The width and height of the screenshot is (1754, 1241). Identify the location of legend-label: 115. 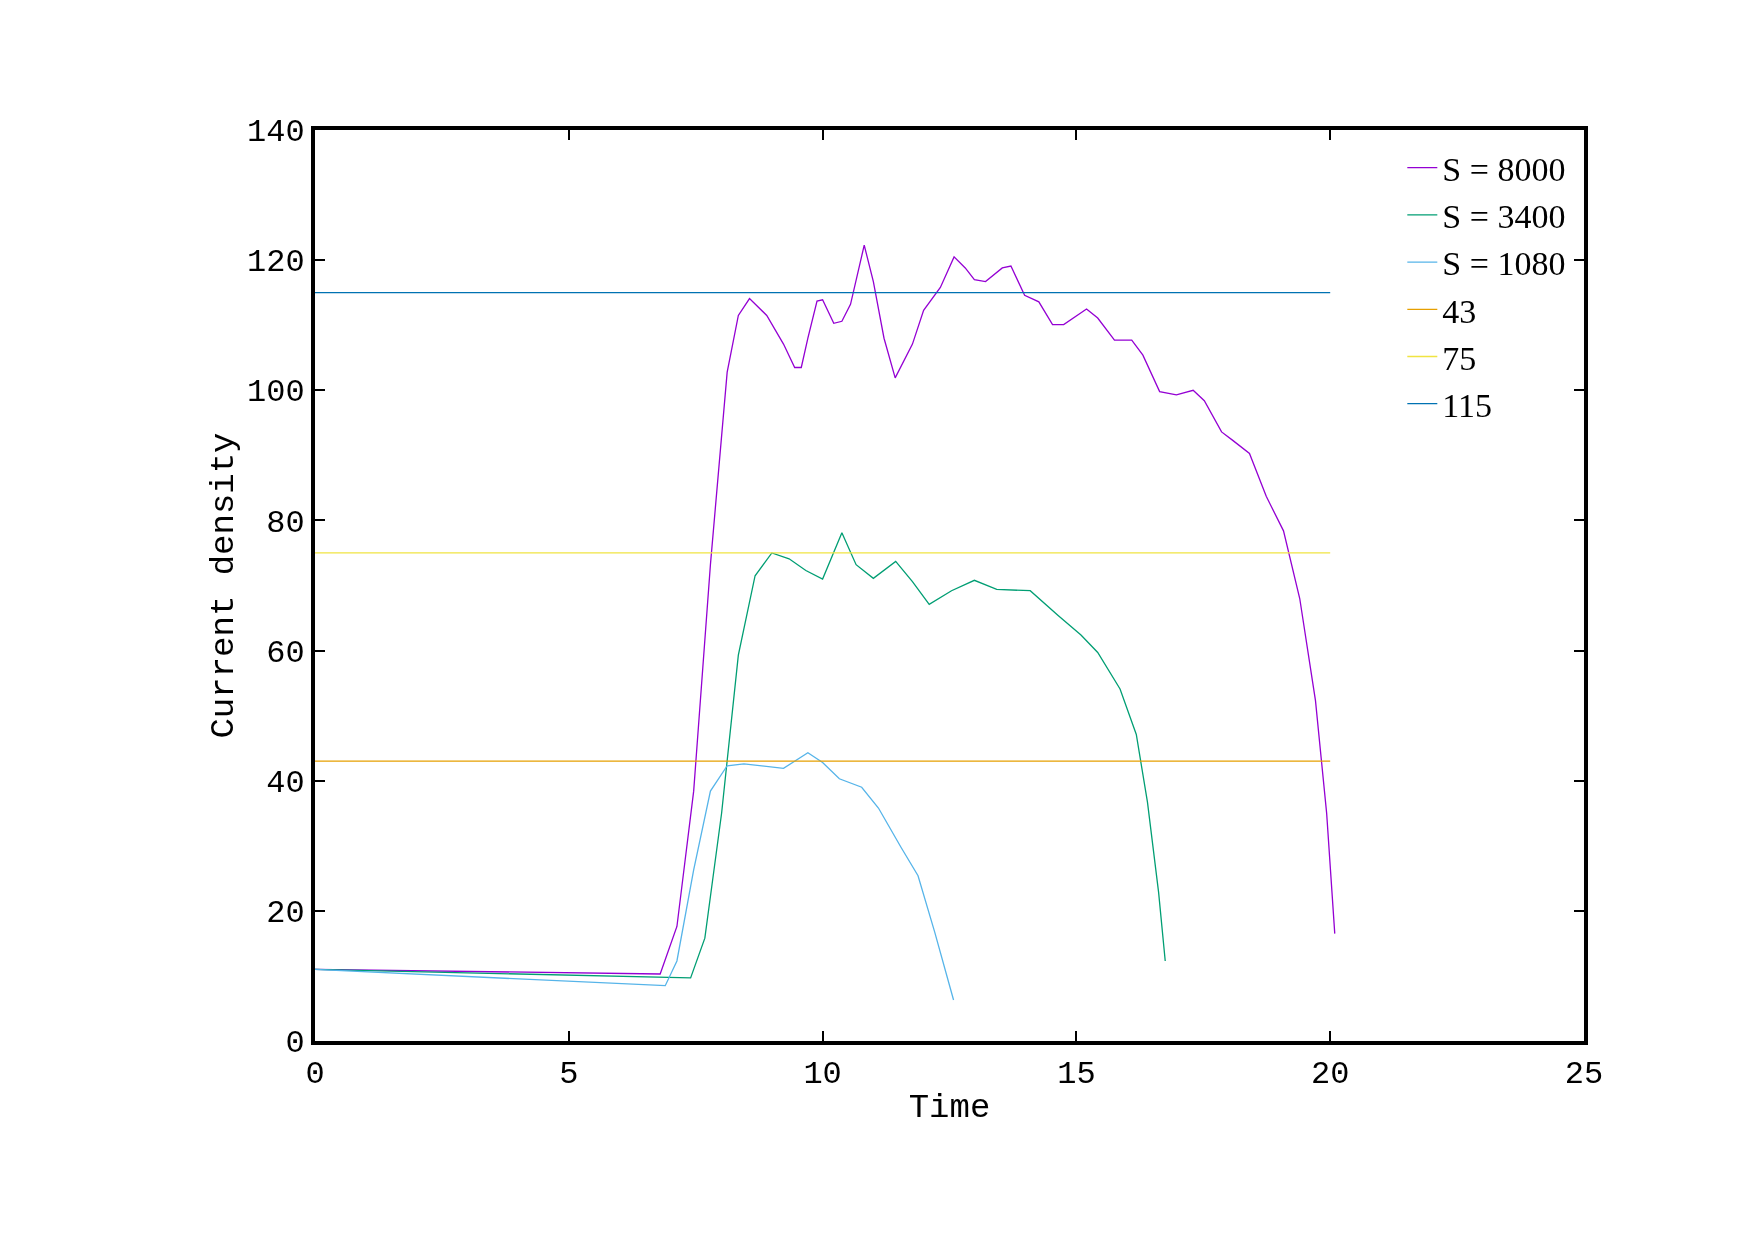
(1467, 405).